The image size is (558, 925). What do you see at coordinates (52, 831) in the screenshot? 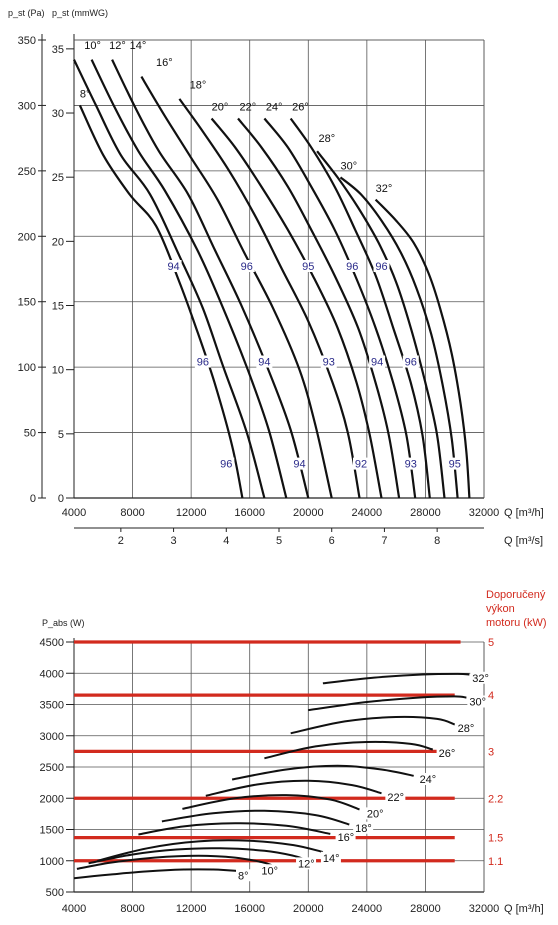
I see `power-tick-label: 1500` at bounding box center [52, 831].